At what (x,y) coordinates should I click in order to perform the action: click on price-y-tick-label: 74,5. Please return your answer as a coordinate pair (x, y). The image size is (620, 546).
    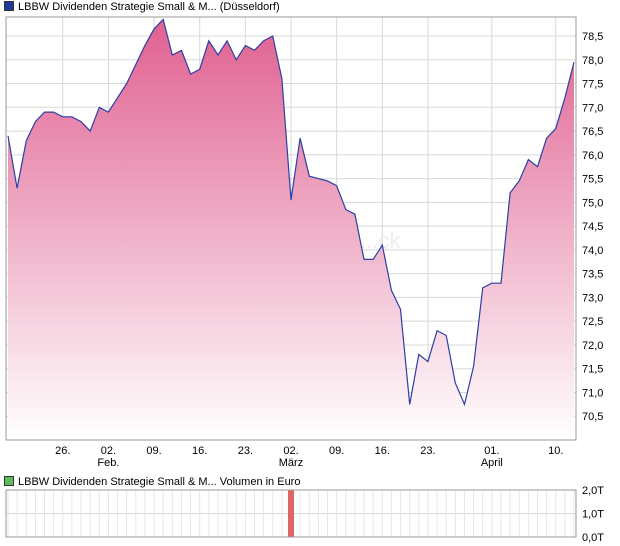
    Looking at the image, I should click on (592, 227).